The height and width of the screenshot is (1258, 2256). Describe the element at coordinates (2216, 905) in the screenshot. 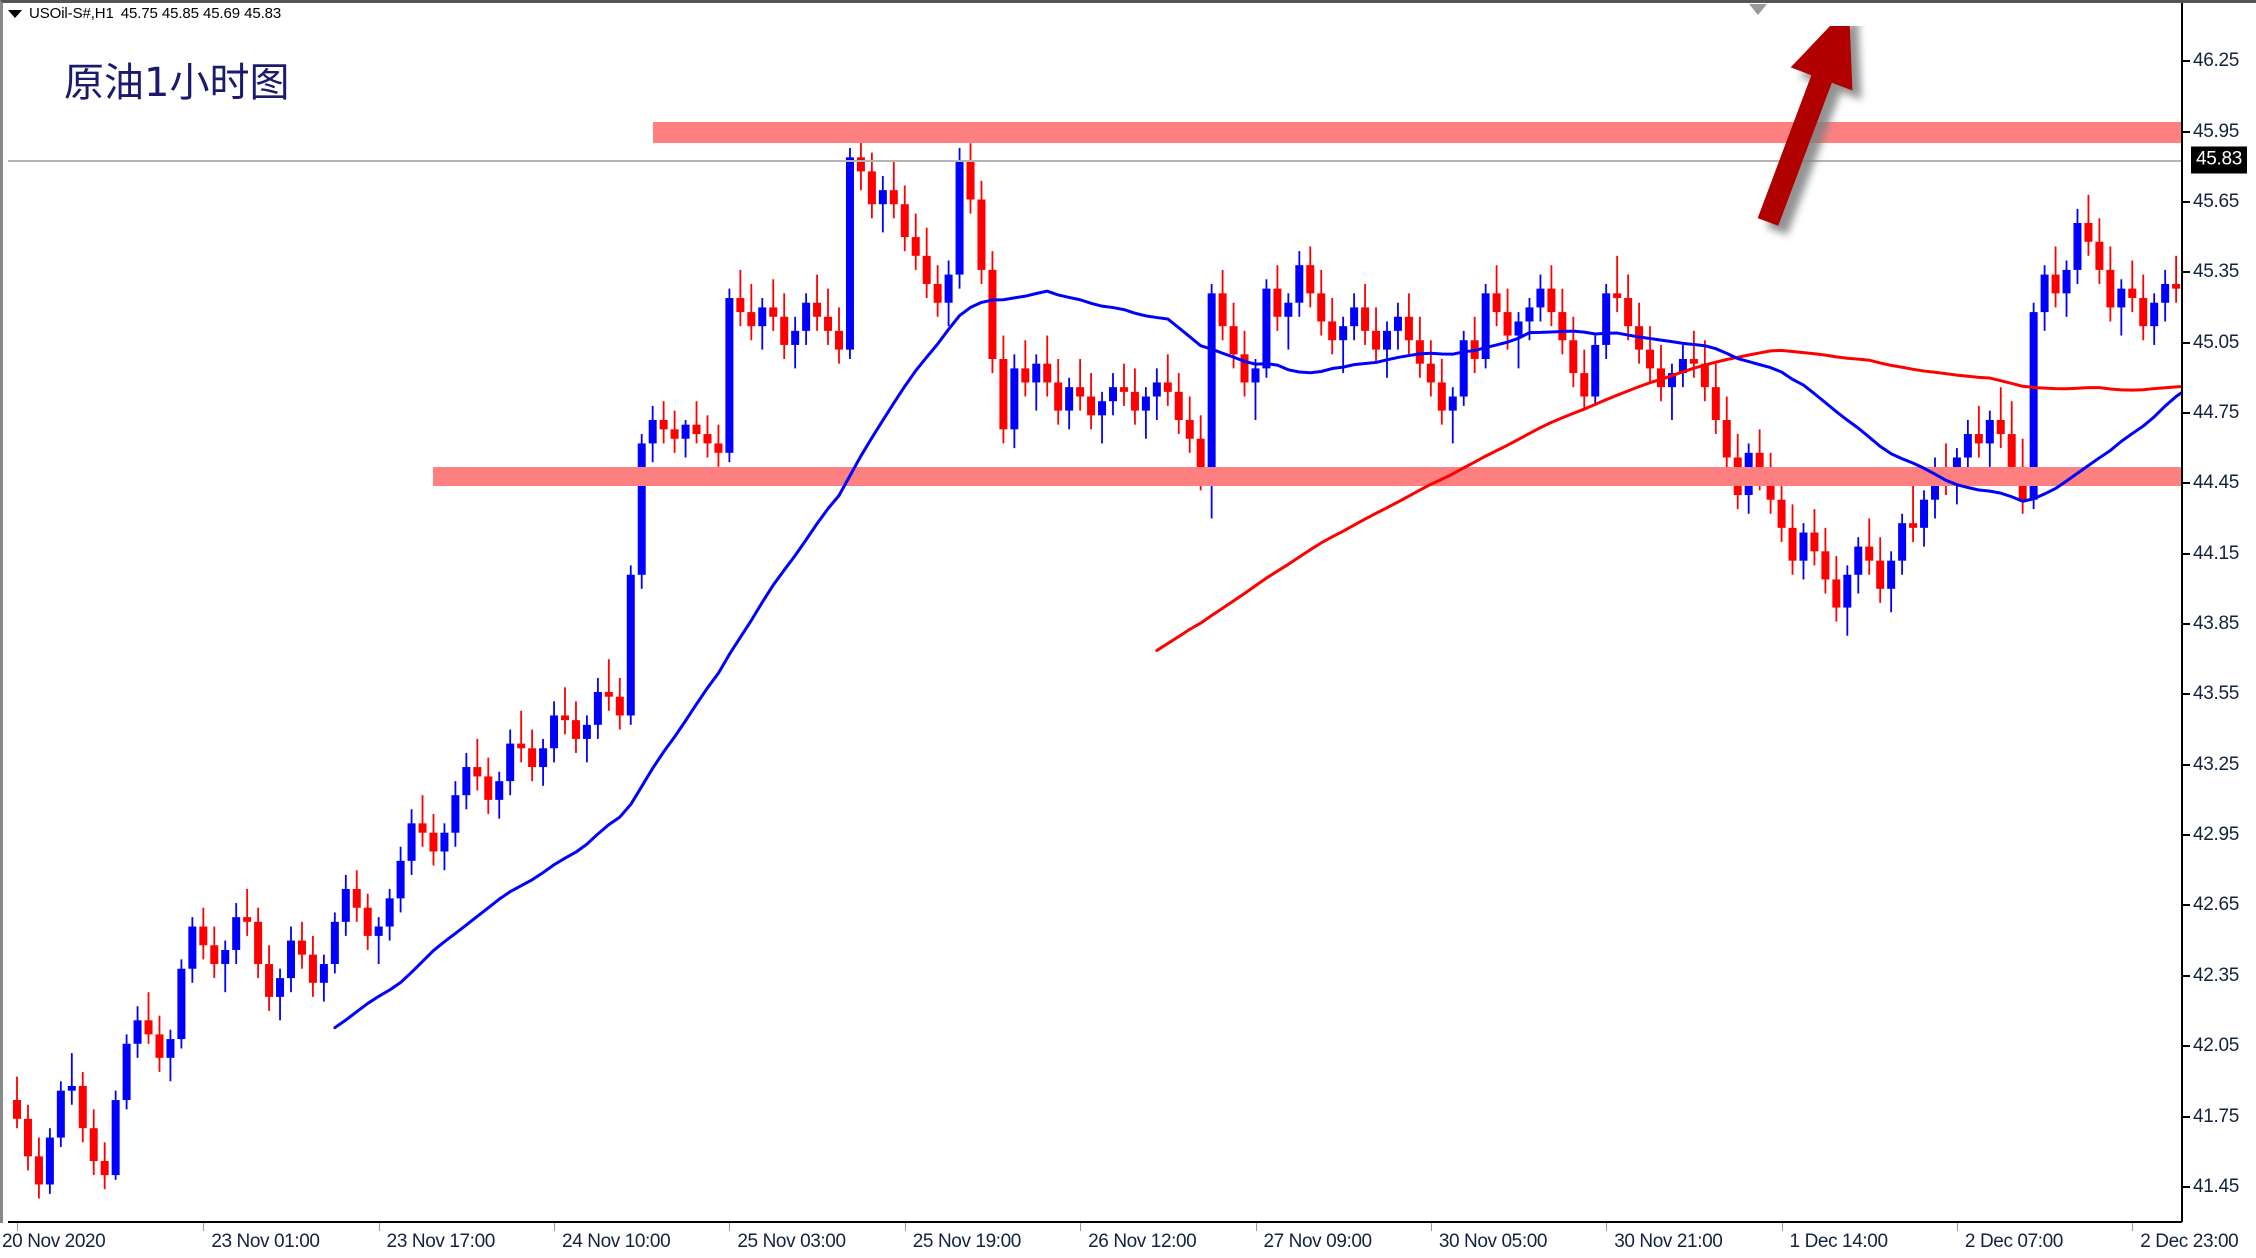

I see `price-axis-label: 42.65` at that location.